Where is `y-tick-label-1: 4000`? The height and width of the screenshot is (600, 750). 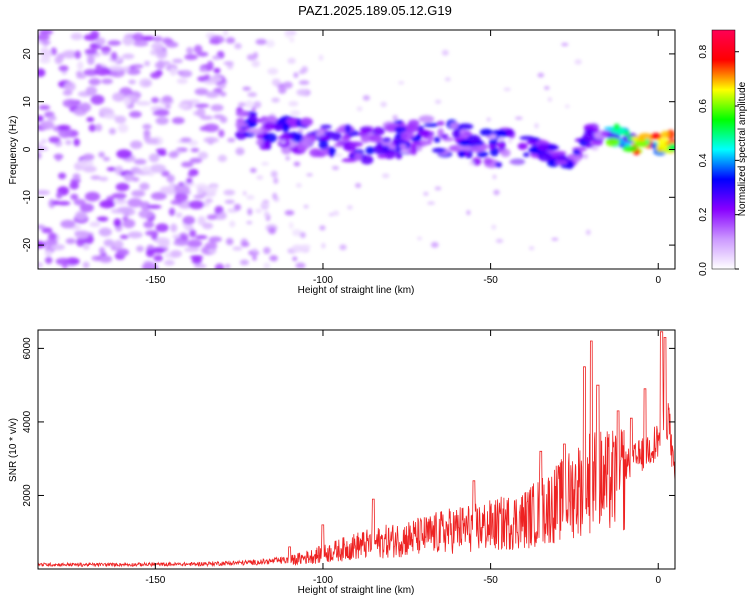
y-tick-label-1: 4000 is located at coordinates (27, 421).